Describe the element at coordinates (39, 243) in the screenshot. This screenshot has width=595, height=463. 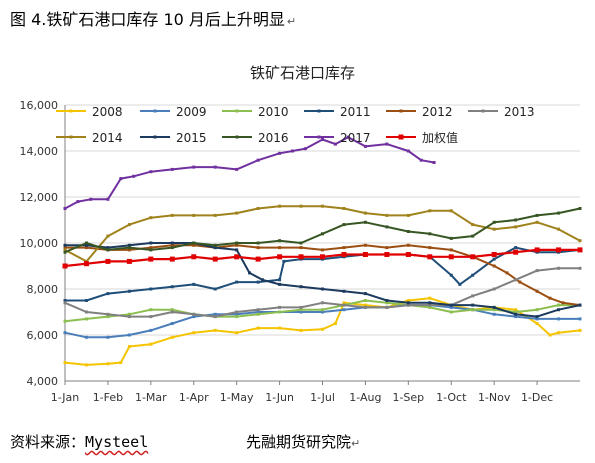
I see `y-tick-label: 10,000` at that location.